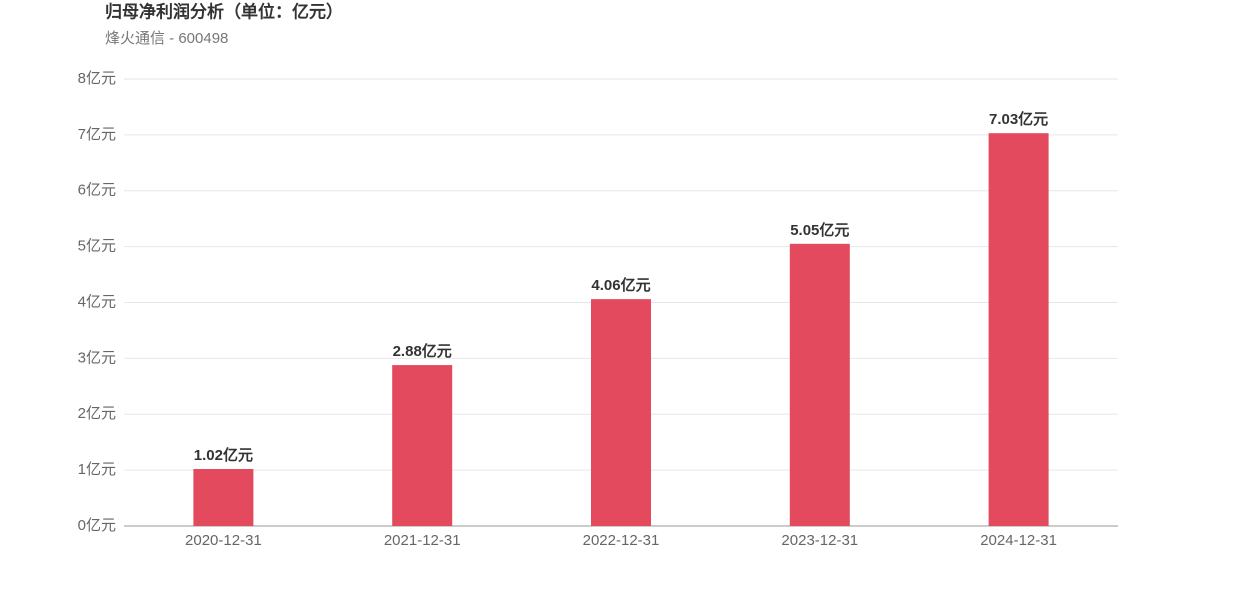 The height and width of the screenshot is (596, 1242). Describe the element at coordinates (224, 11) in the screenshot. I see `chart-title: 归母净利润分析（单位：亿元）` at that location.